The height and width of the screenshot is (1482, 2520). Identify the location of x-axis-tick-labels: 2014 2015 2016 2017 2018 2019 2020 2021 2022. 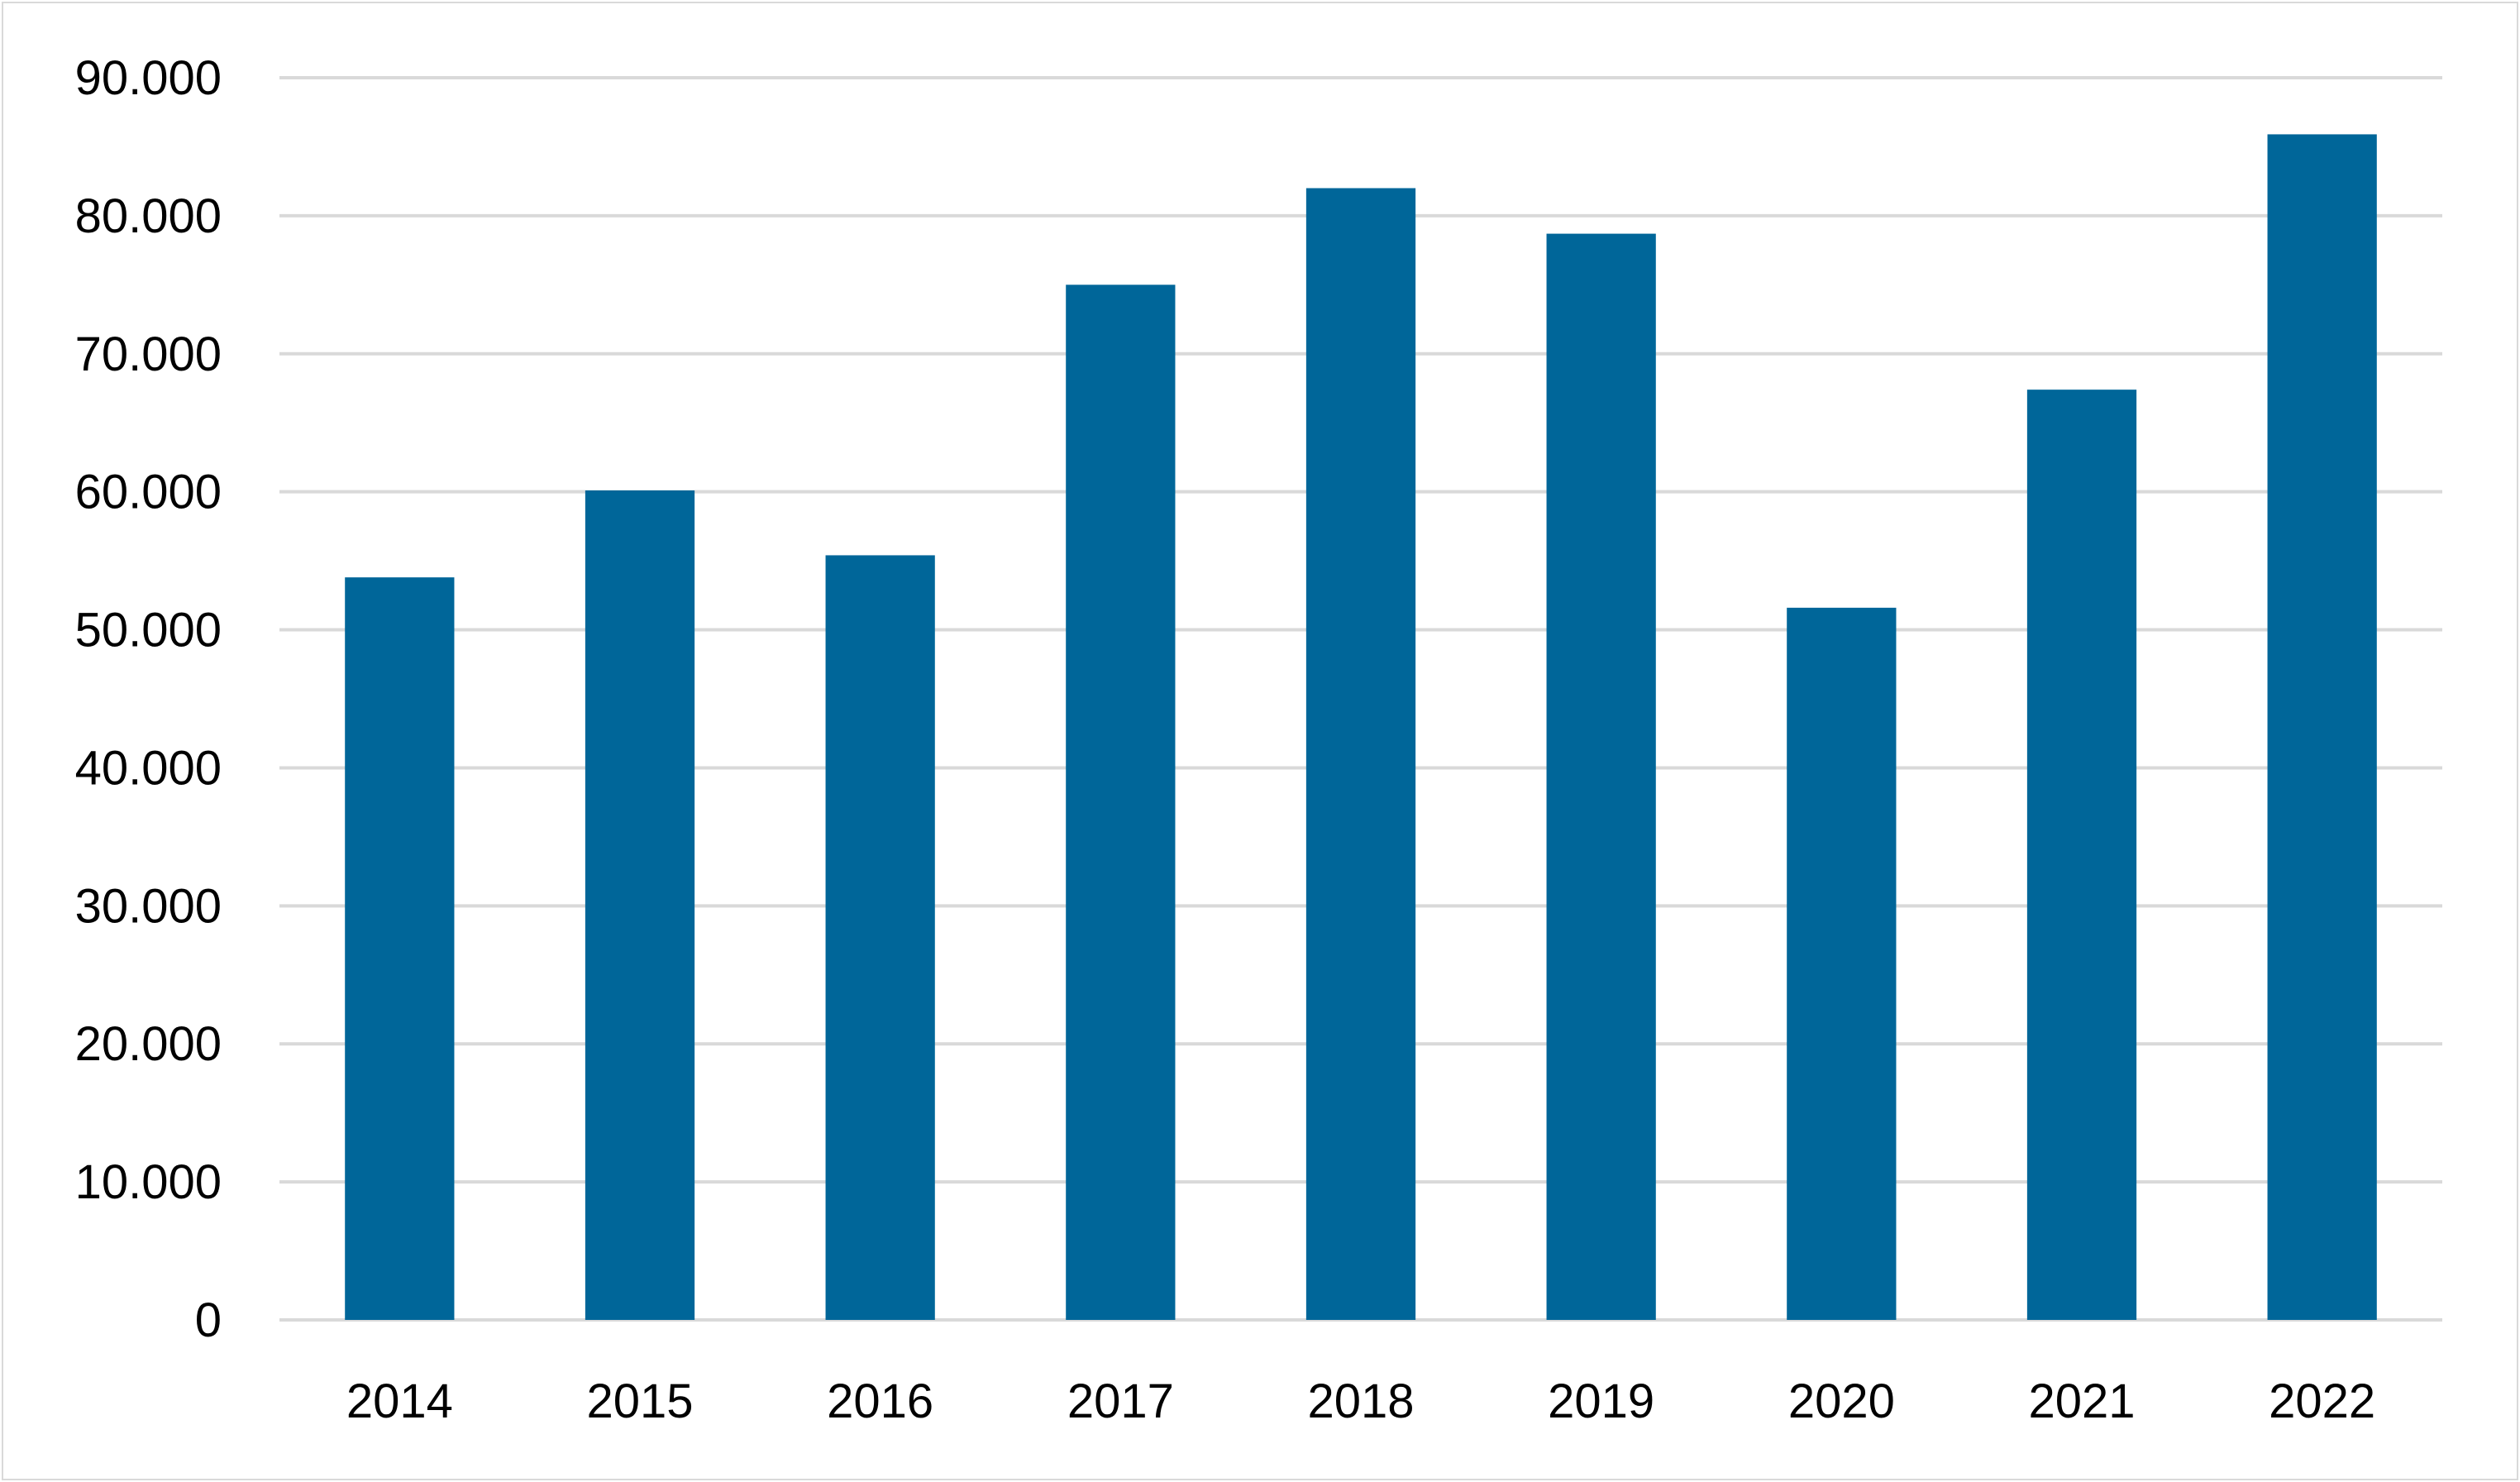
(1360, 1401).